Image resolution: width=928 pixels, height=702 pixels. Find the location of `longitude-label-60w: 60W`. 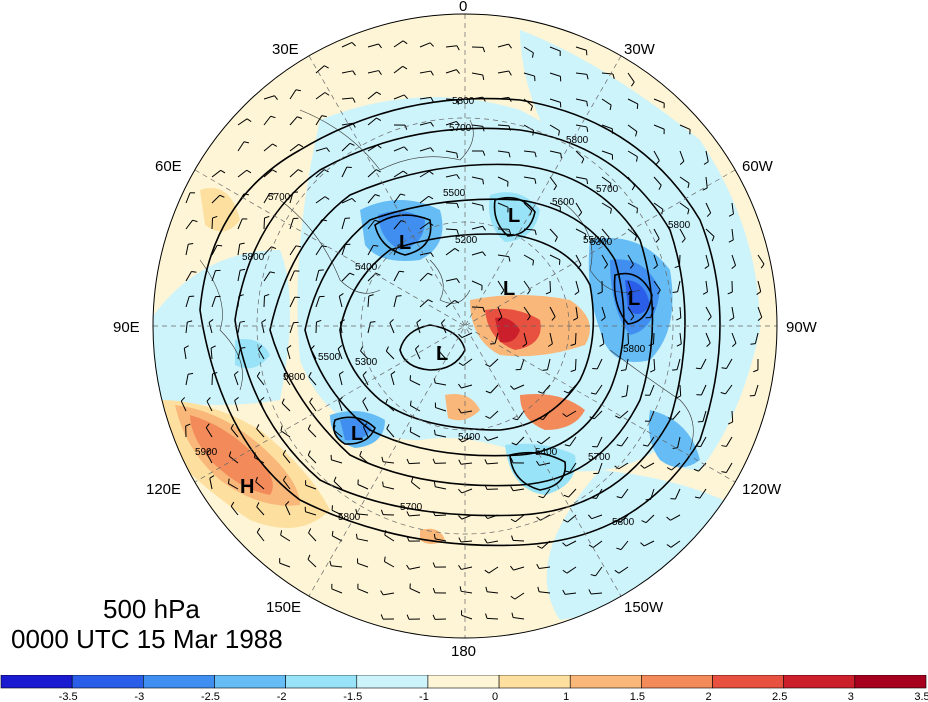

longitude-label-60w: 60W is located at coordinates (757, 166).